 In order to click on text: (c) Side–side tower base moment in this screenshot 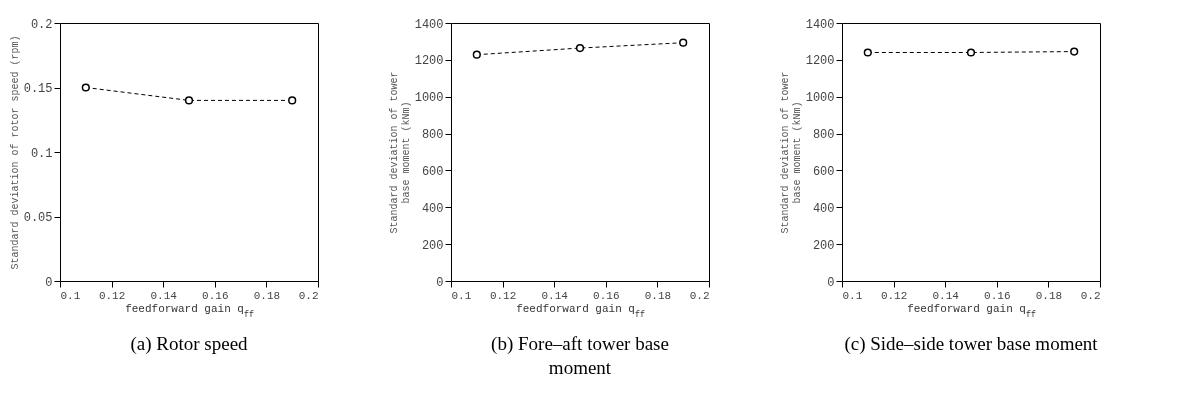, I will do `click(971, 344)`.